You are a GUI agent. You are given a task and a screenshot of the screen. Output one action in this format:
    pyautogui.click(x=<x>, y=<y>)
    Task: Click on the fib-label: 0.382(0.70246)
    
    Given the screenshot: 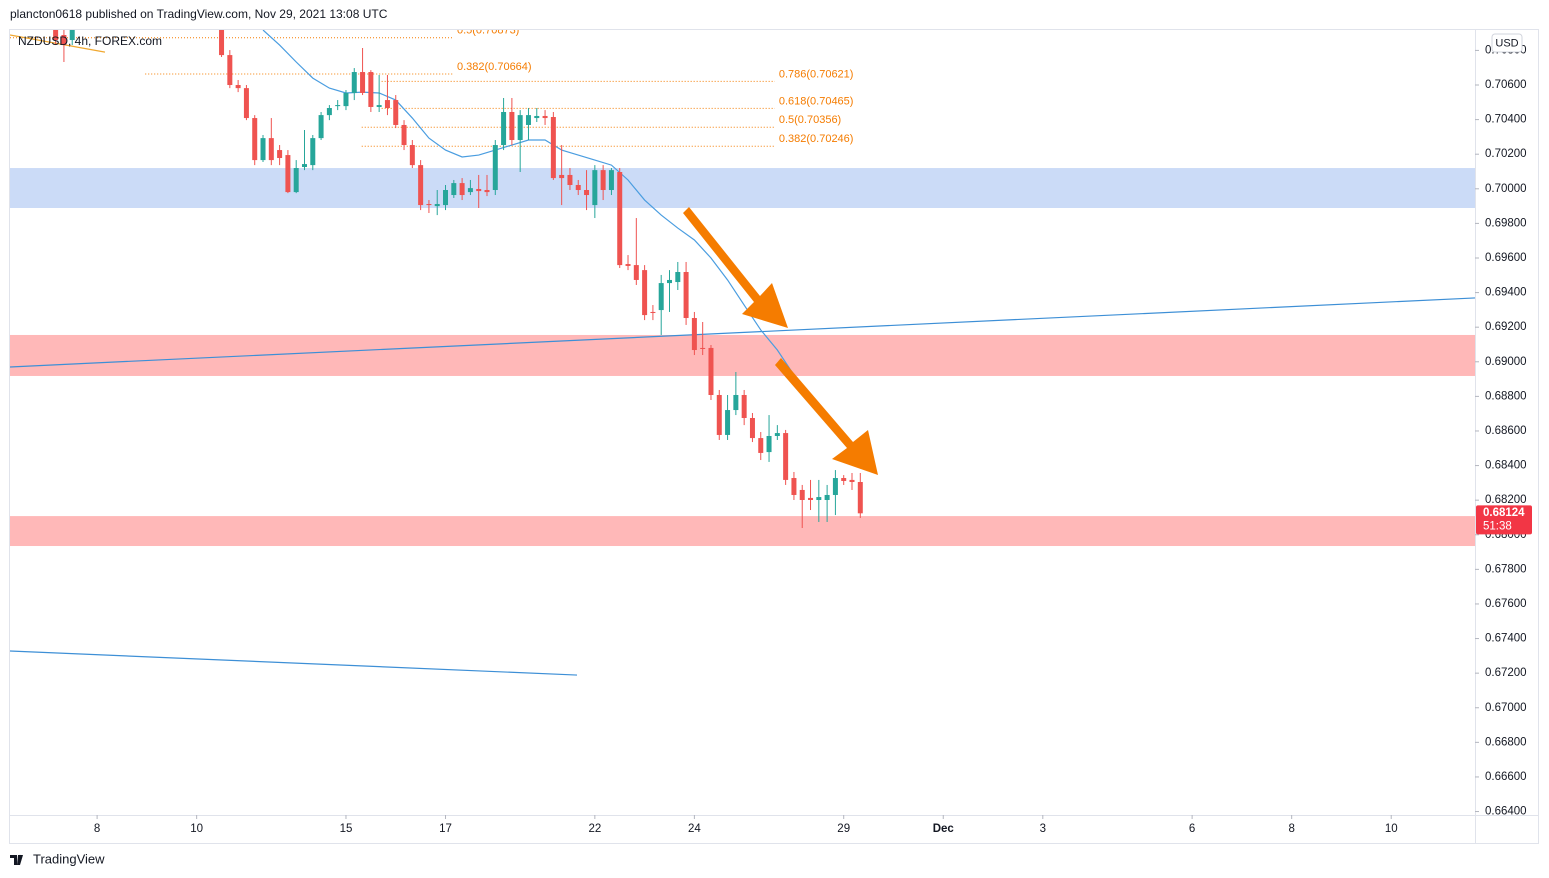 What is the action you would take?
    pyautogui.click(x=816, y=139)
    